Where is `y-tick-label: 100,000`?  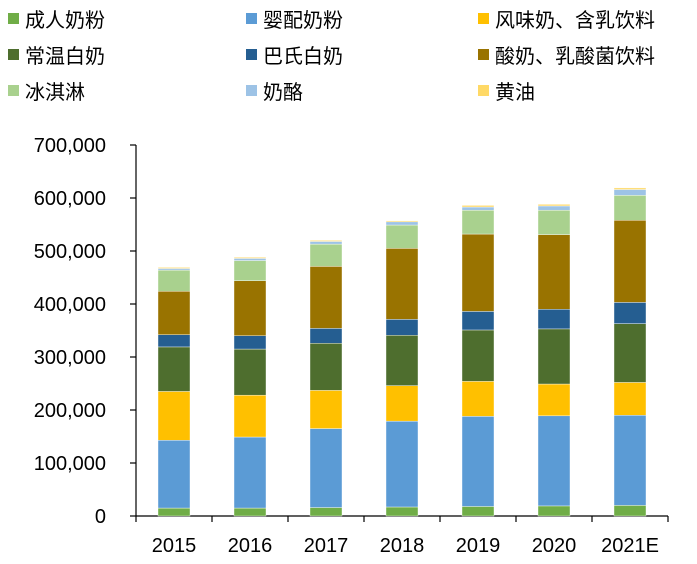 y-tick-label: 100,000 is located at coordinates (70, 464).